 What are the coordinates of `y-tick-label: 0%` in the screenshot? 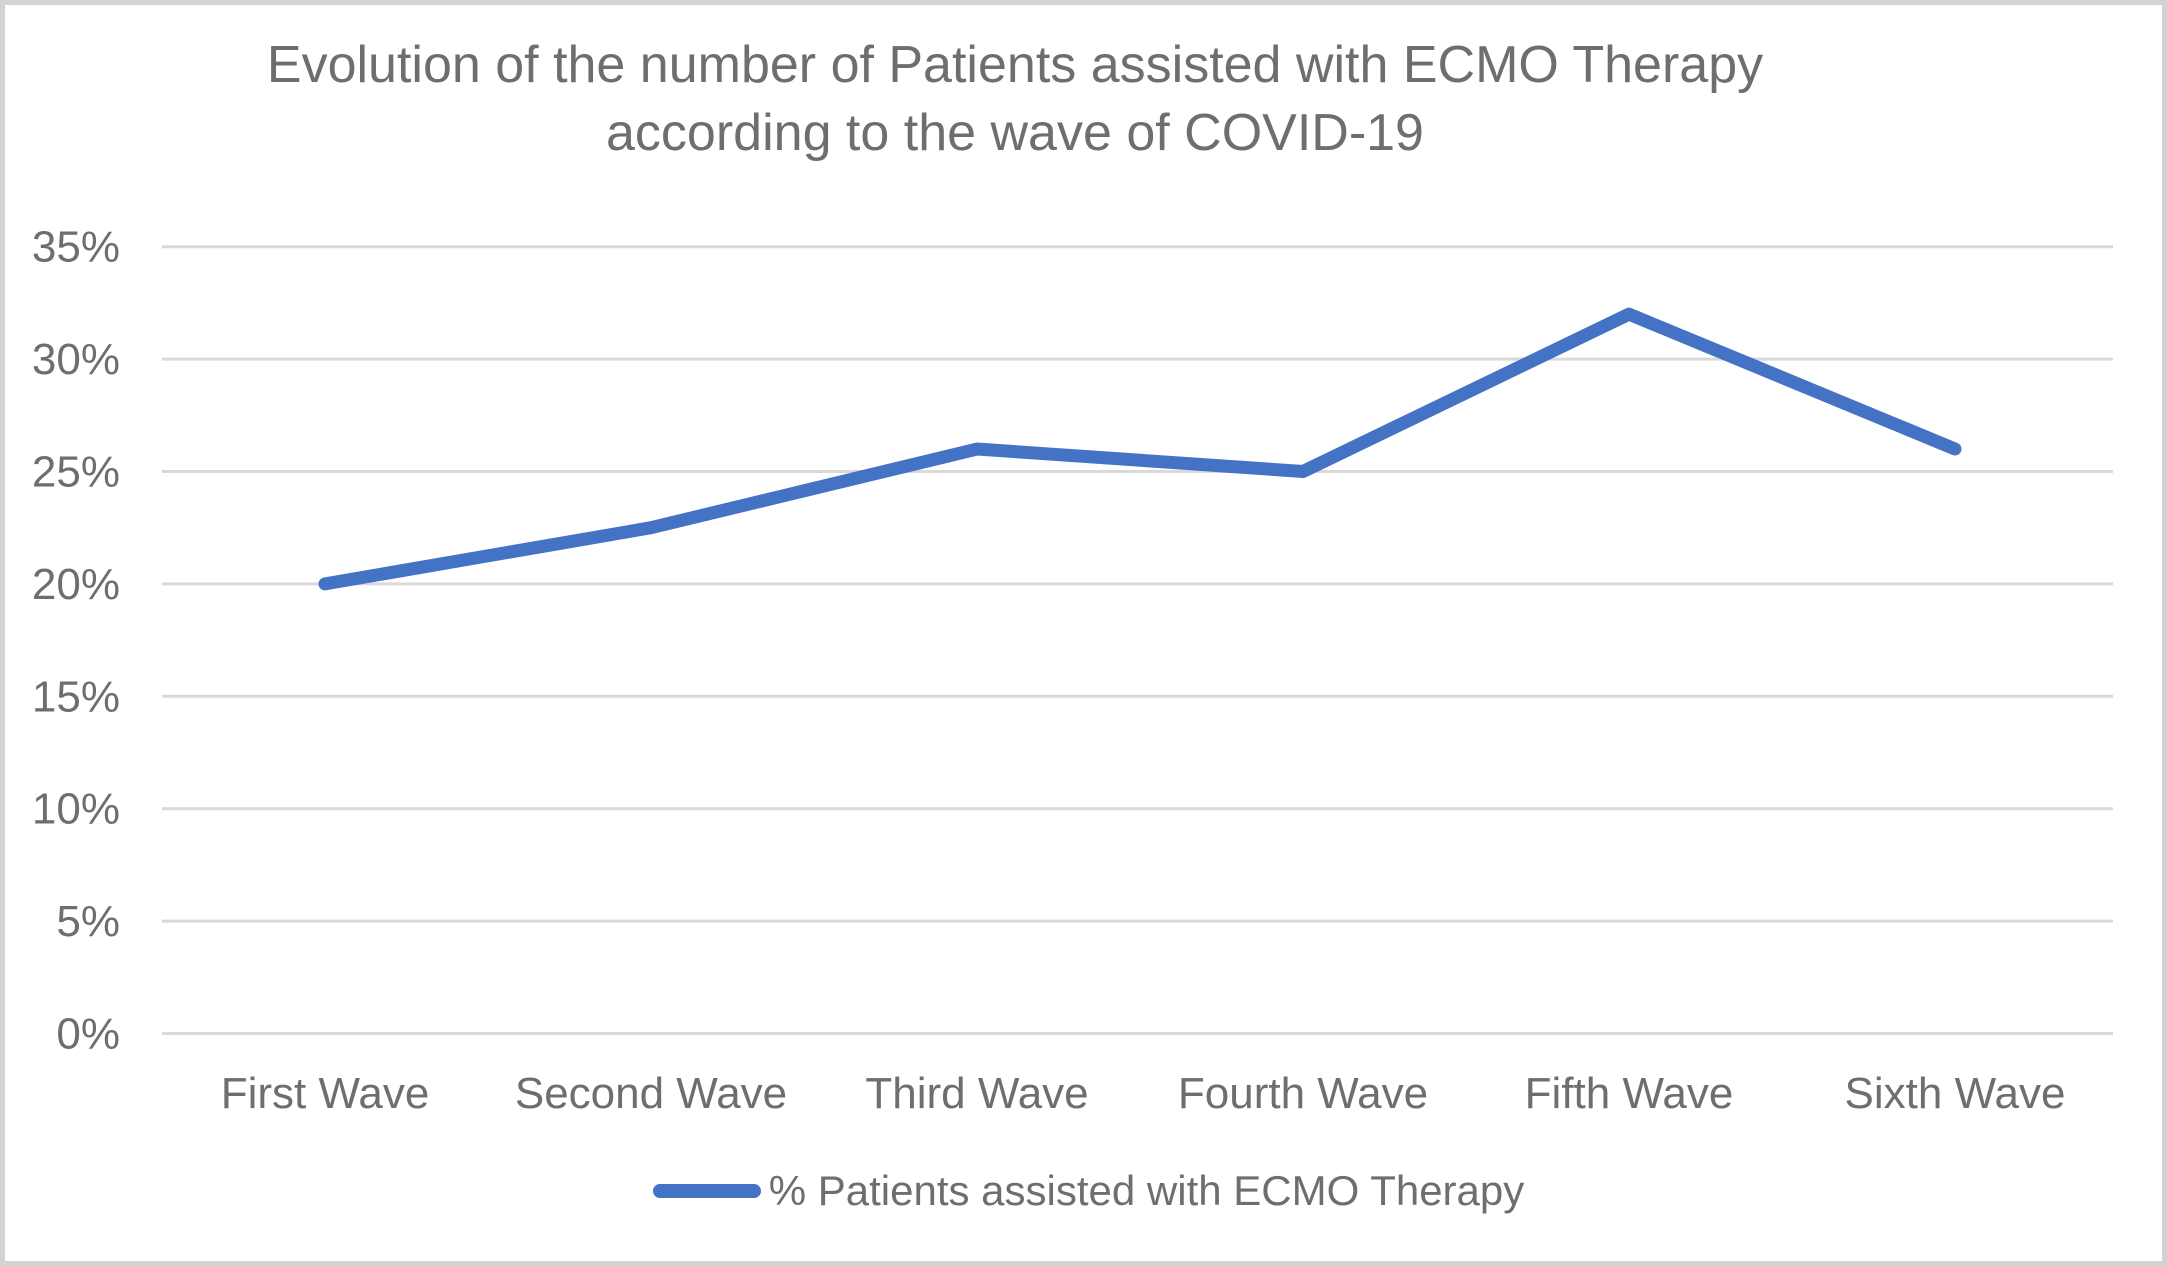 It's located at (88, 1034).